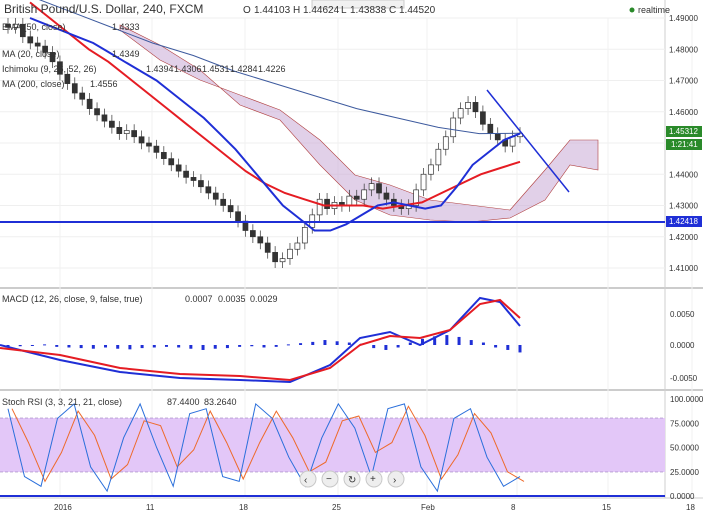  I want to click on stoch-tick-label: 25.0000, so click(684, 472).